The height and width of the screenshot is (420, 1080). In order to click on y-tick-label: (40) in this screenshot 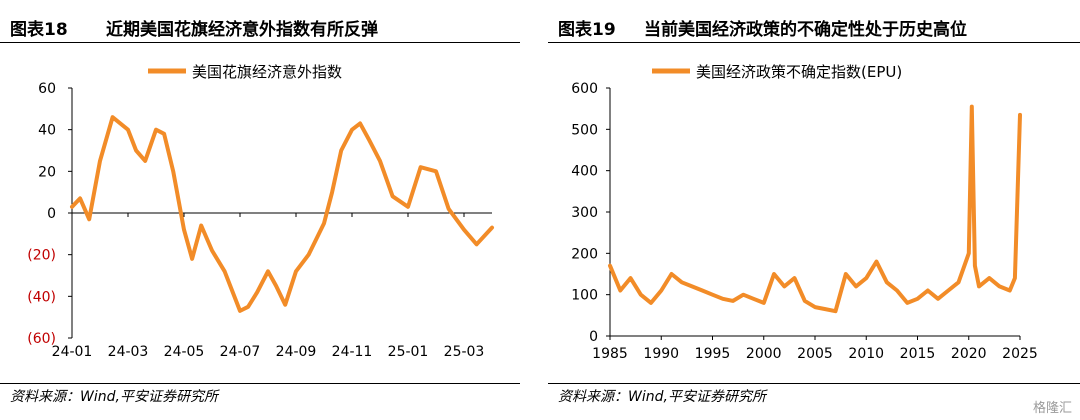, I will do `click(41, 297)`.